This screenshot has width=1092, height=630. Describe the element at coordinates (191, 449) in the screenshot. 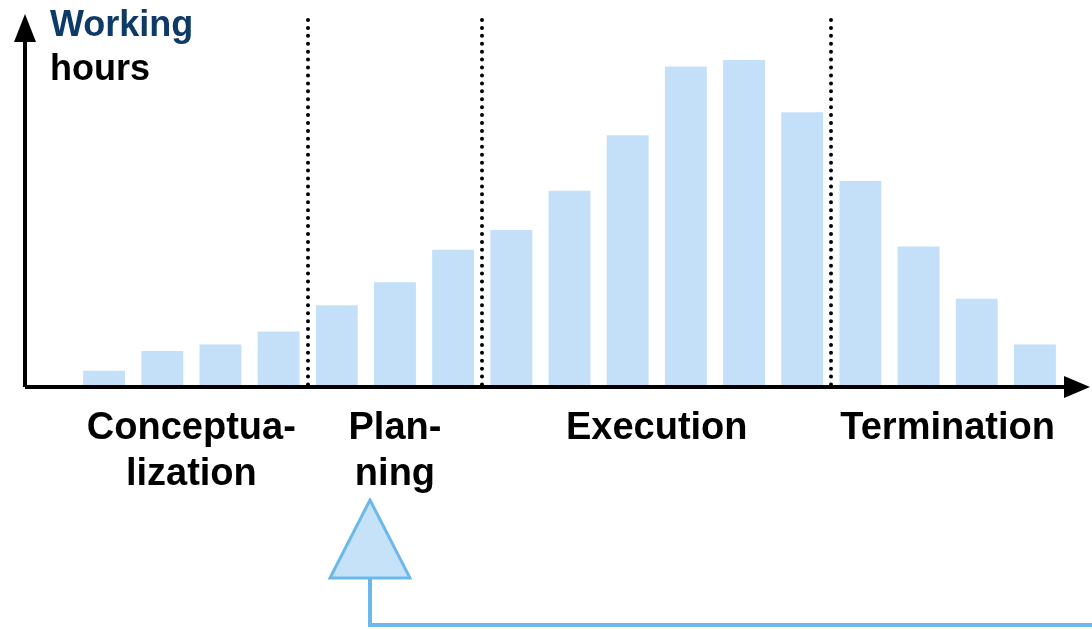

I see `series-label: Conceptua- lization` at that location.